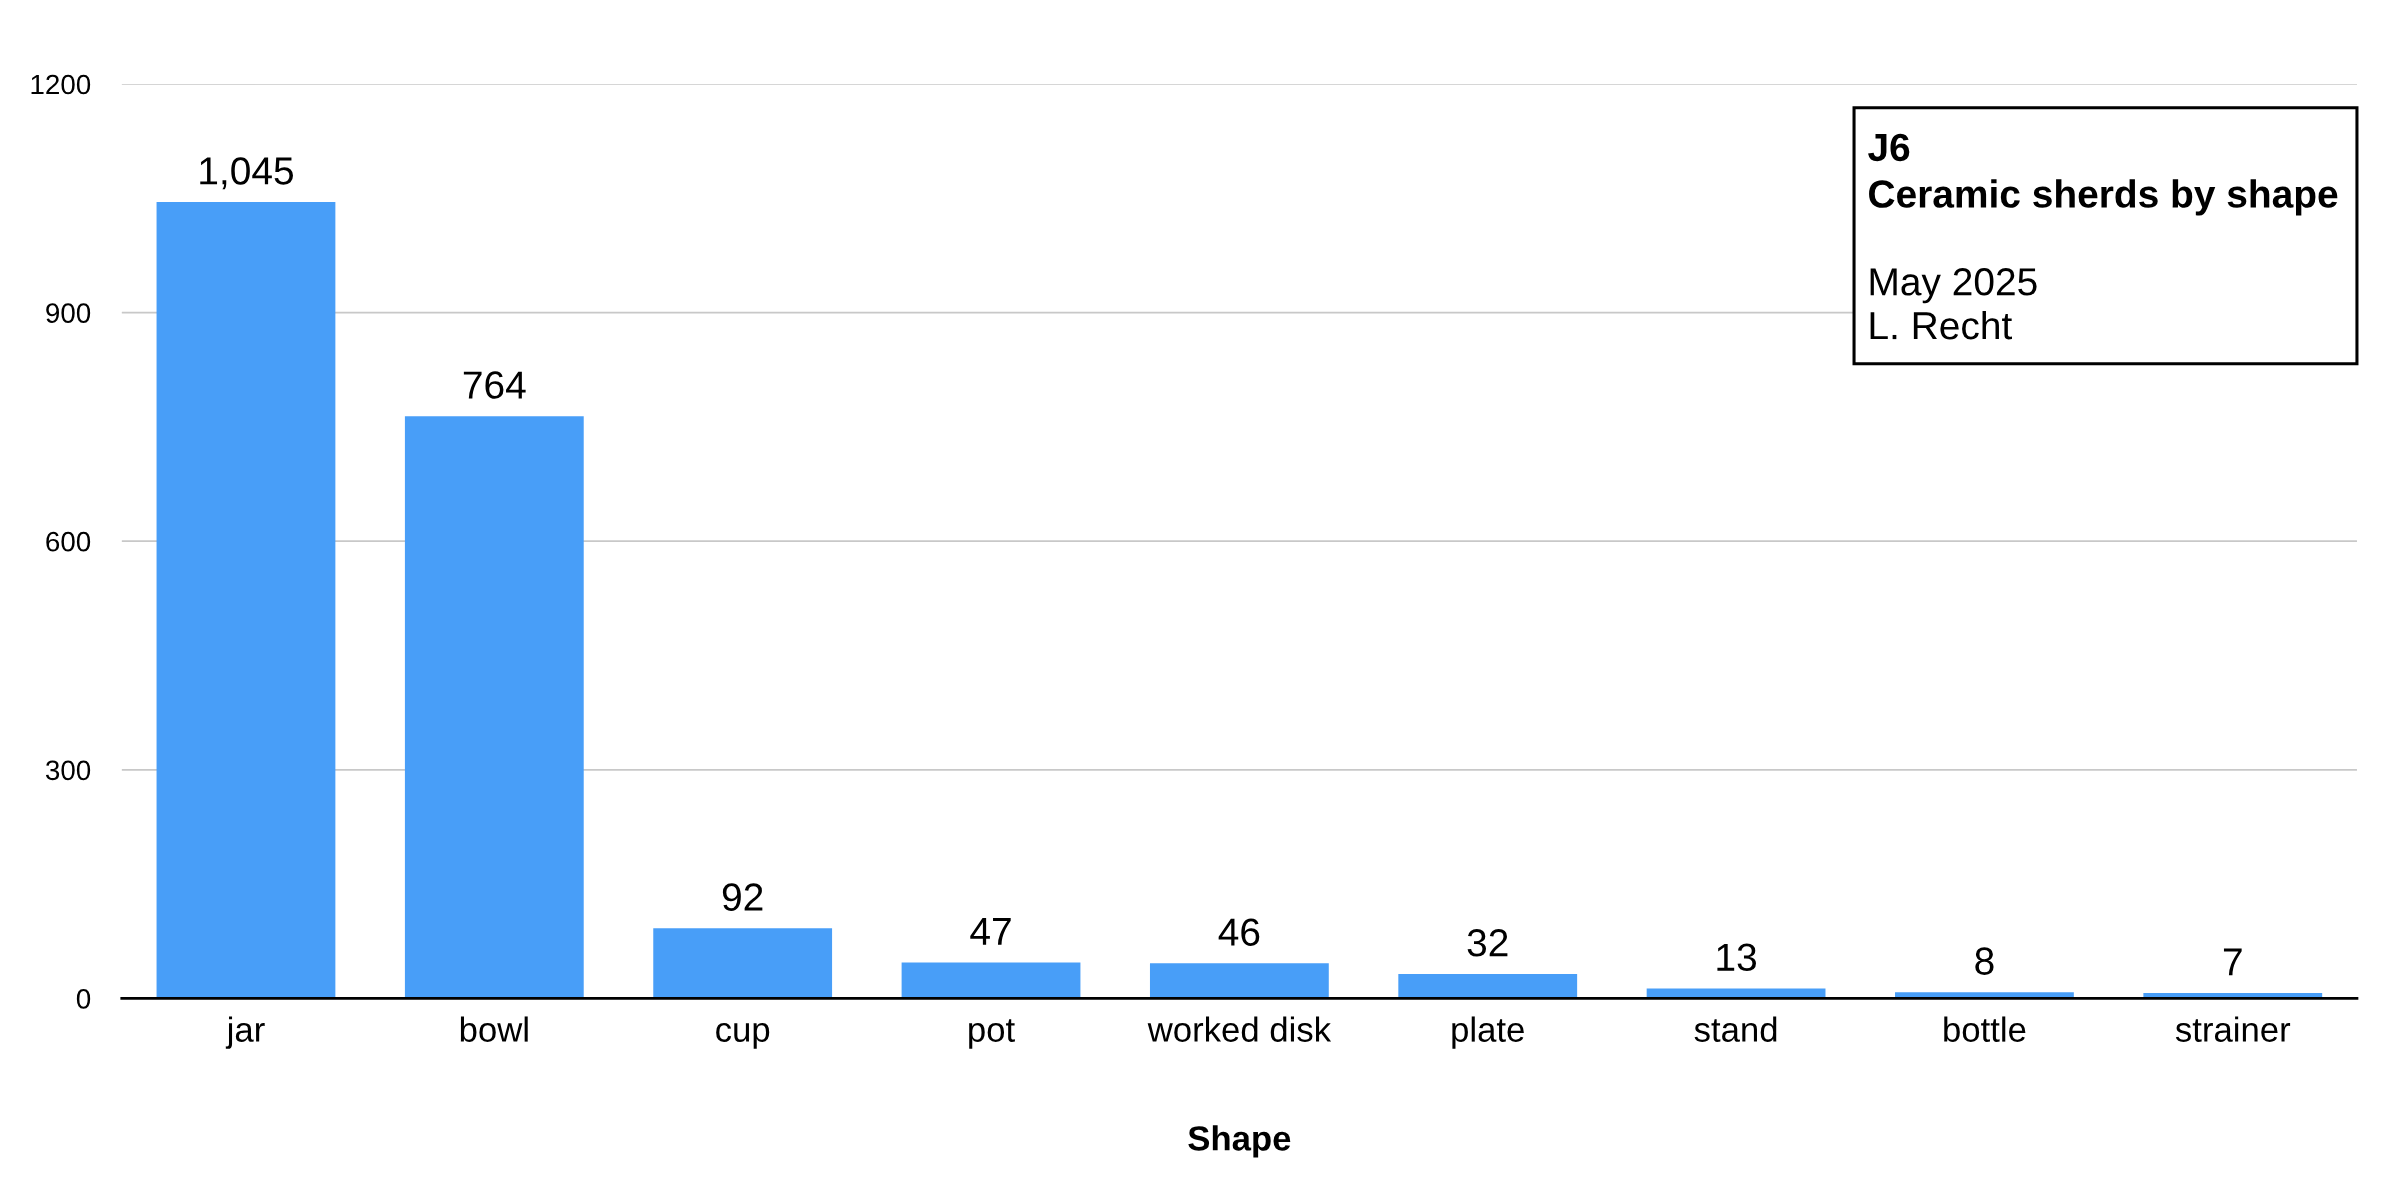  Describe the element at coordinates (1953, 286) in the screenshot. I see `annotation: May 2025` at that location.